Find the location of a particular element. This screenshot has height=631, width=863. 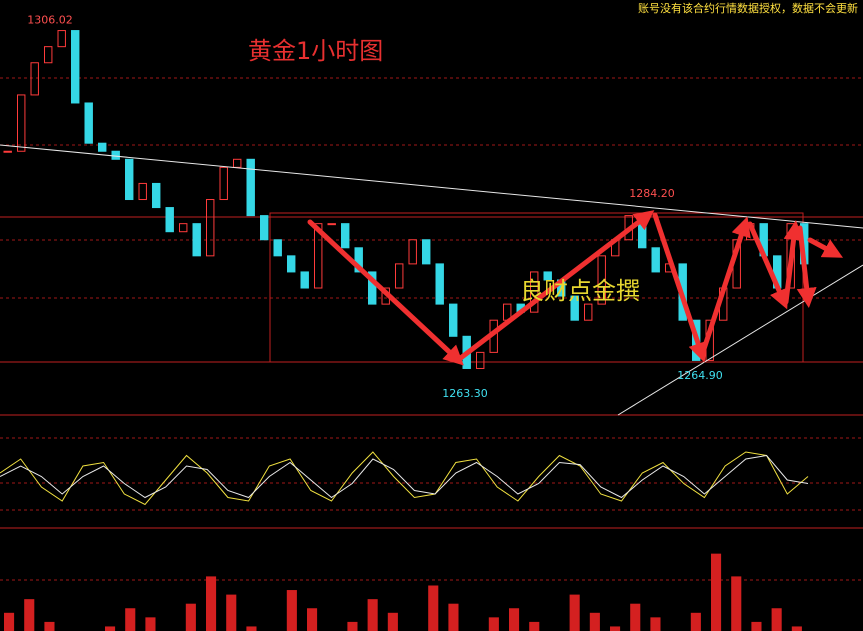

notice: 账号没有该合约行情数据授权，数据不会更新 is located at coordinates (748, 8).